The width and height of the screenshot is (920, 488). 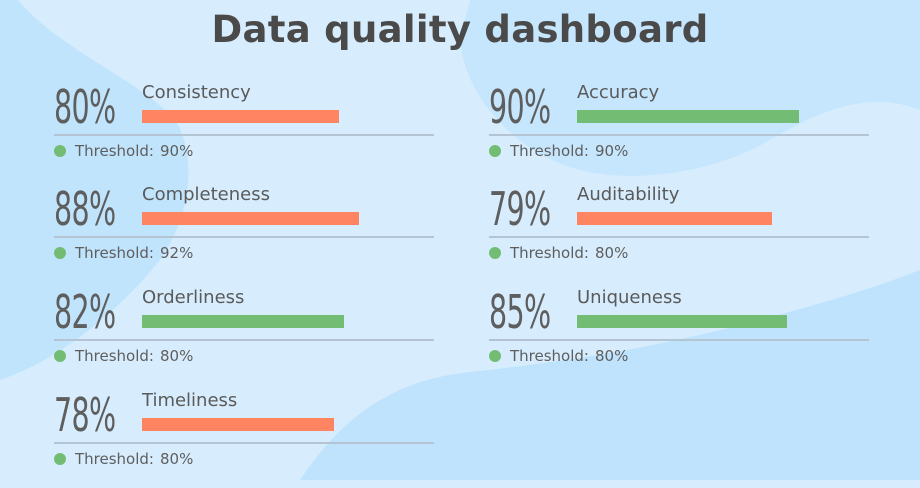 I want to click on metric-value: 88%, so click(x=85, y=209).